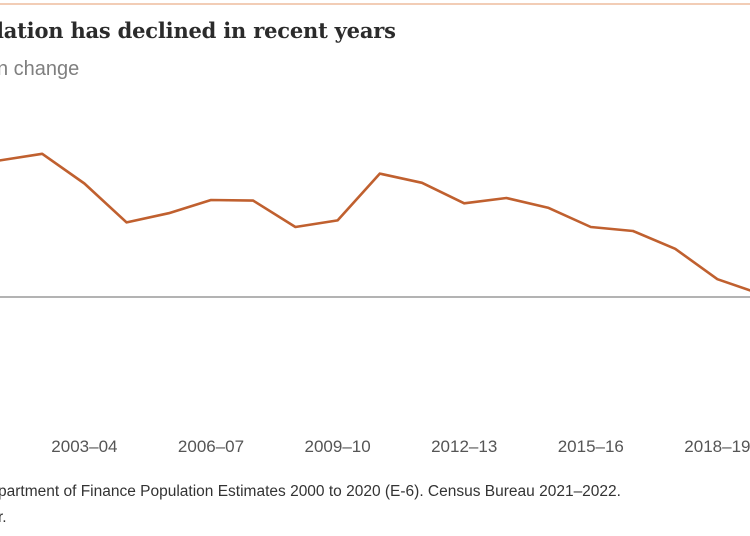 The height and width of the screenshot is (536, 750). I want to click on chart-subtitle: n change, so click(40, 69).